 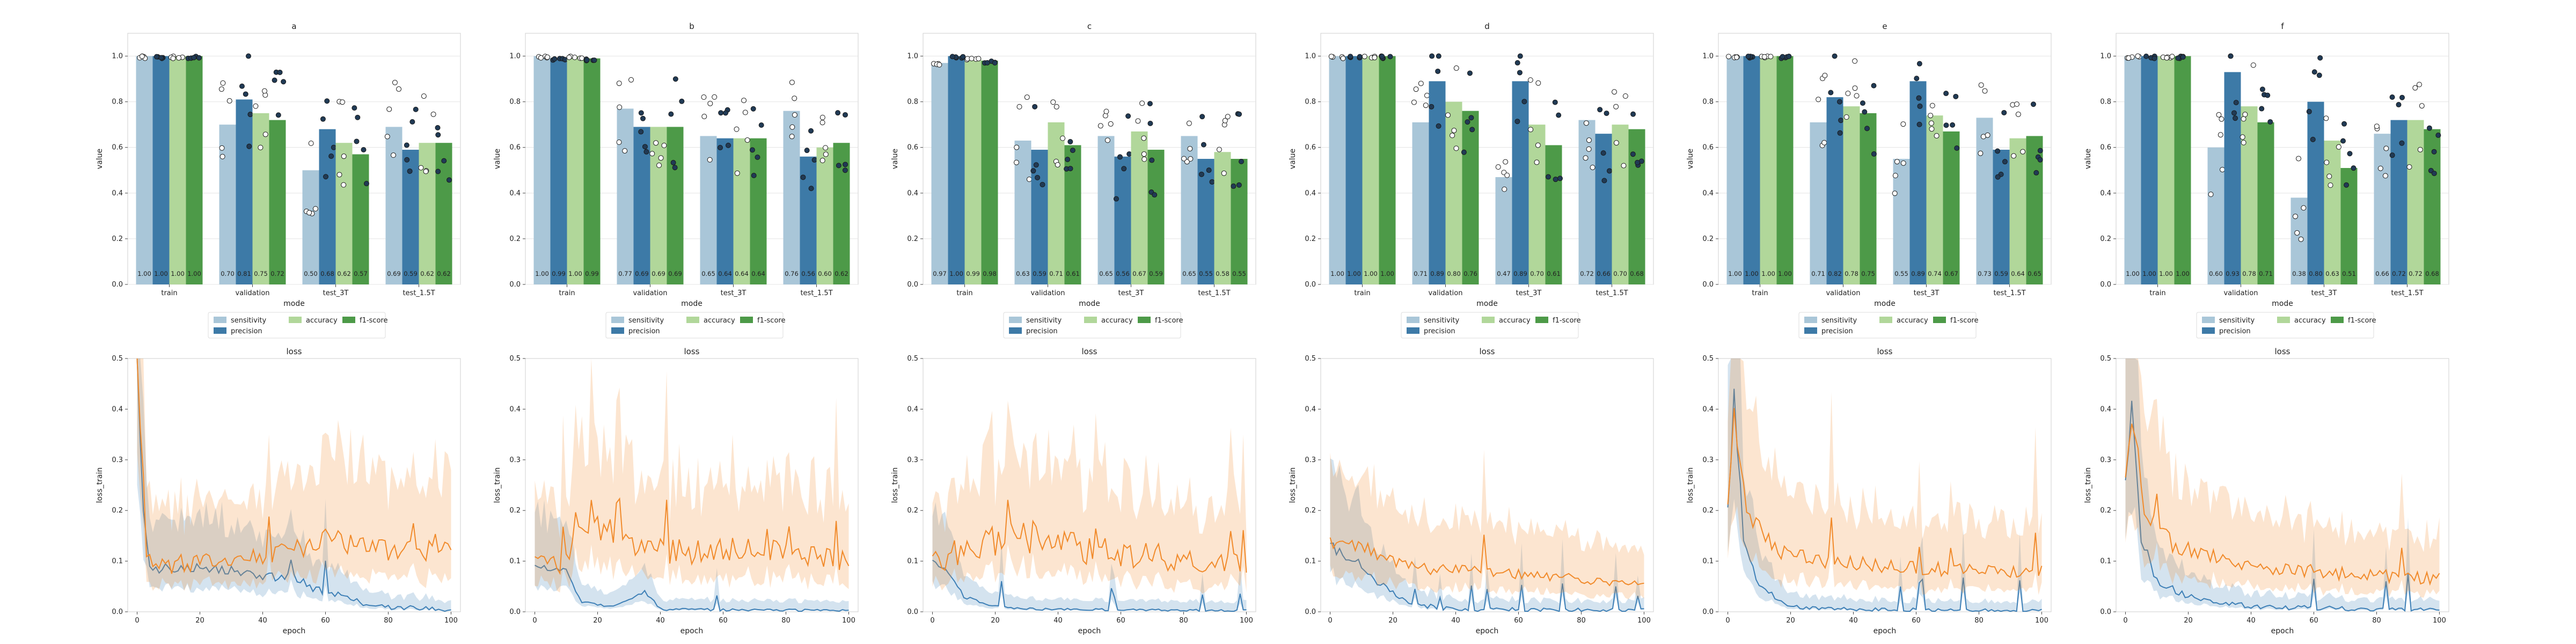 What do you see at coordinates (1885, 493) in the screenshot?
I see `loss-line-orange` at bounding box center [1885, 493].